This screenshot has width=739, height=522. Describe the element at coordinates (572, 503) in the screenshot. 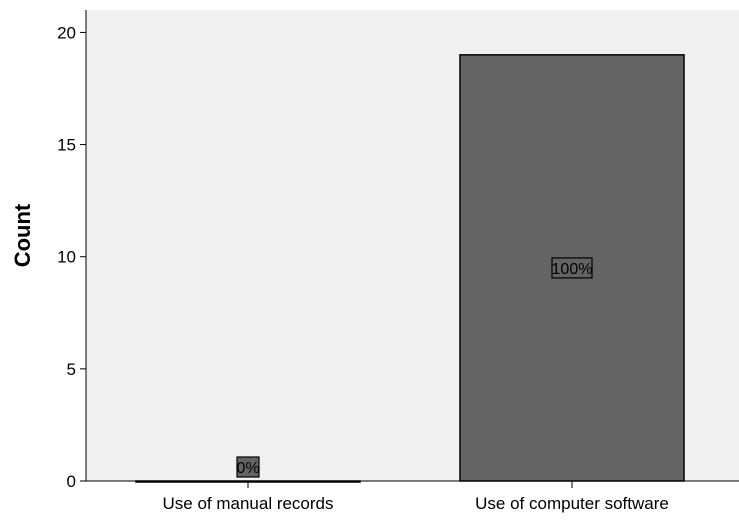

I see `x-tick-label: Use of computer software` at that location.